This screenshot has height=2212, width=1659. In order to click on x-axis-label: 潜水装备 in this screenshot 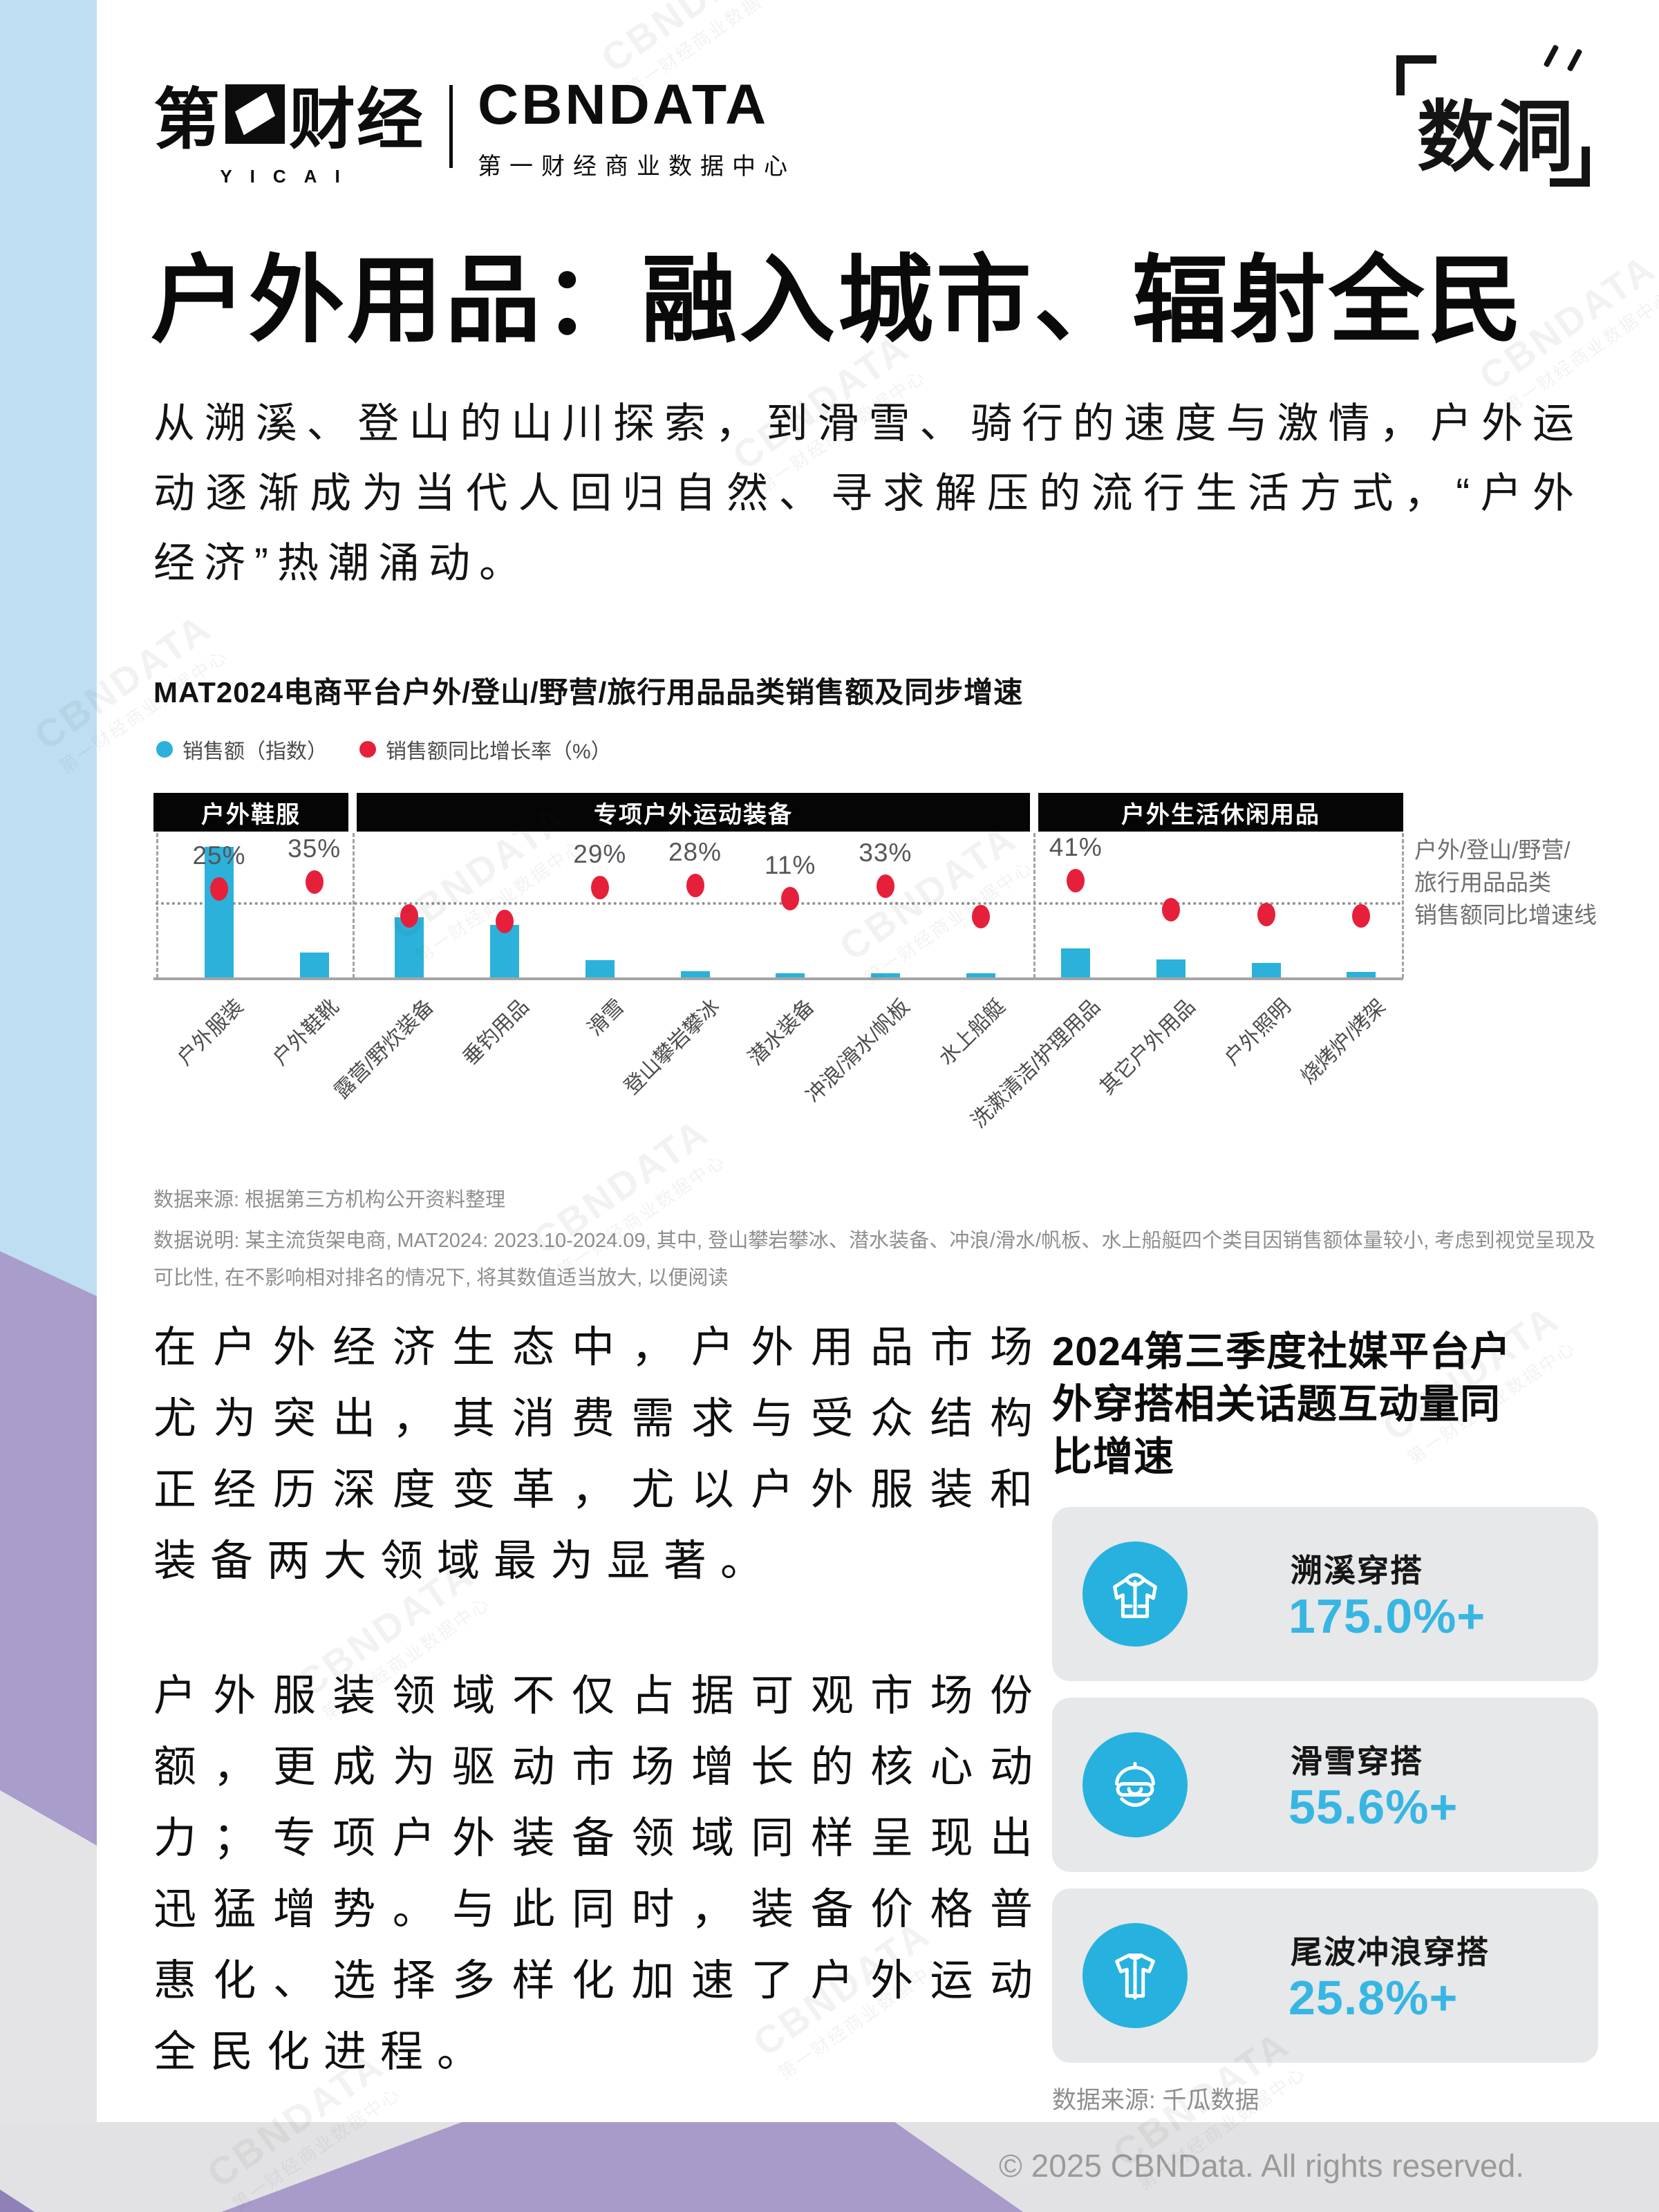, I will do `click(781, 1032)`.